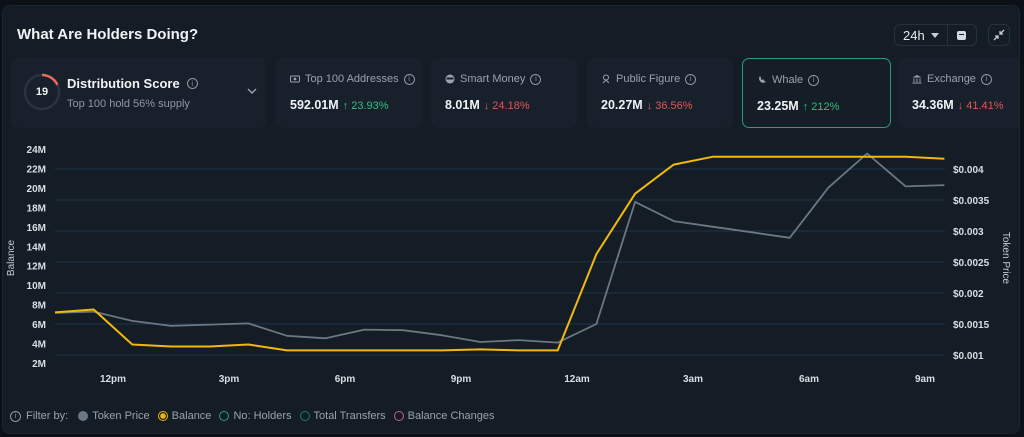 The height and width of the screenshot is (437, 1024). I want to click on x-axis-ticks: 12pm 3pm 6pm 9pm 12am 3am 6am 9am, so click(517, 379).